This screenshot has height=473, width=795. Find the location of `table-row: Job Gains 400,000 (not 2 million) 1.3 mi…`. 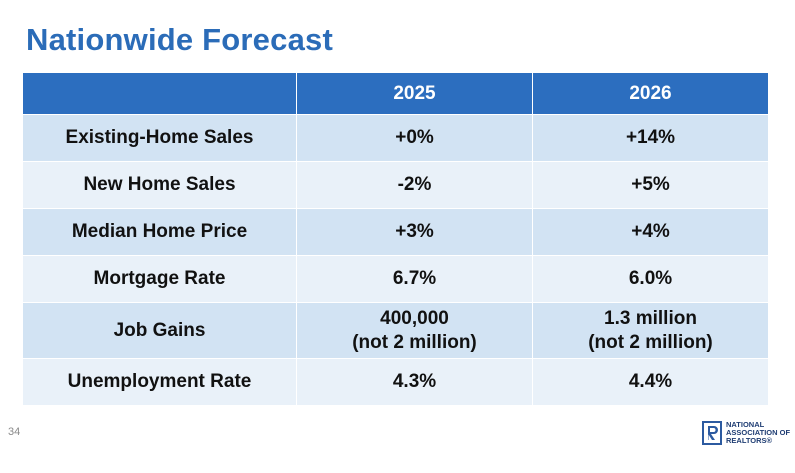

table-row: Job Gains 400,000 (not 2 million) 1.3 mi… is located at coordinates (395, 330).